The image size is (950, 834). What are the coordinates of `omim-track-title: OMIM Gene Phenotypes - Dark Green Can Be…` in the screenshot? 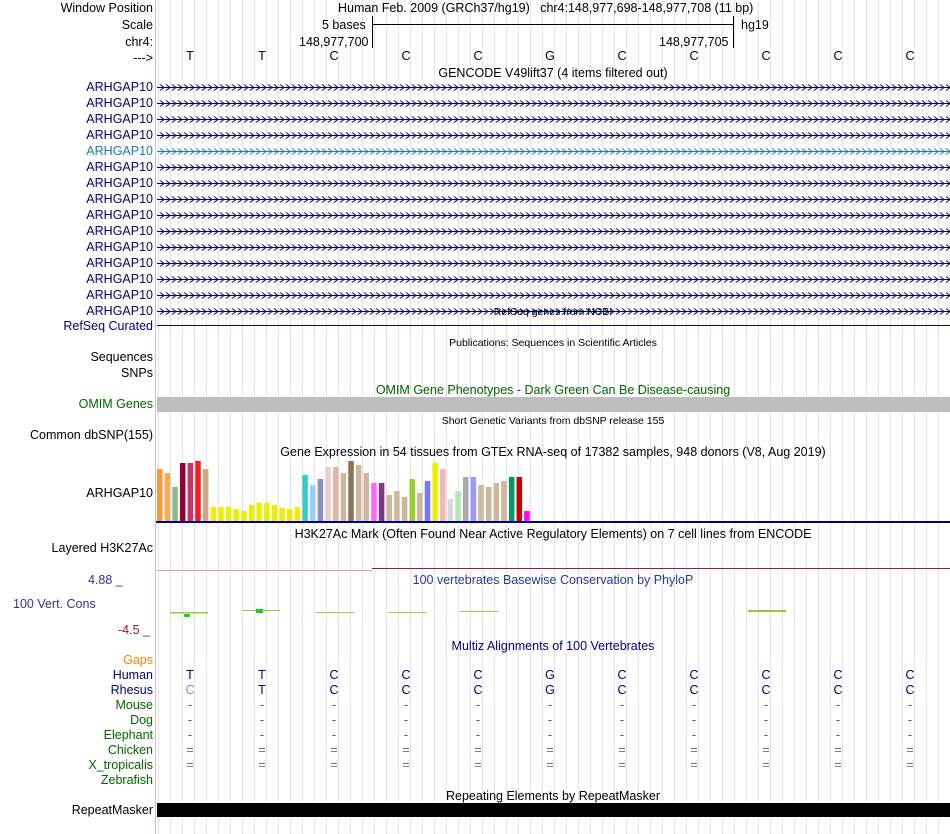 It's located at (553, 390).